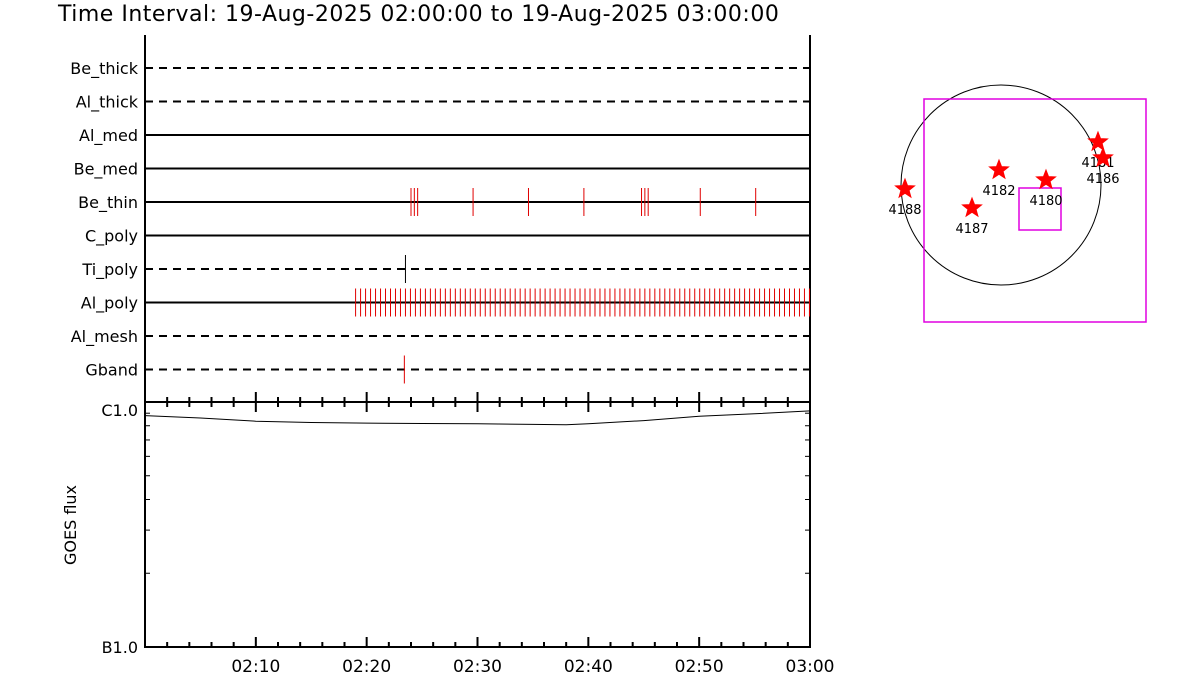 The width and height of the screenshot is (1200, 700). Describe the element at coordinates (104, 69) in the screenshot. I see `channel-label-Be_thick: Be_thick` at that location.